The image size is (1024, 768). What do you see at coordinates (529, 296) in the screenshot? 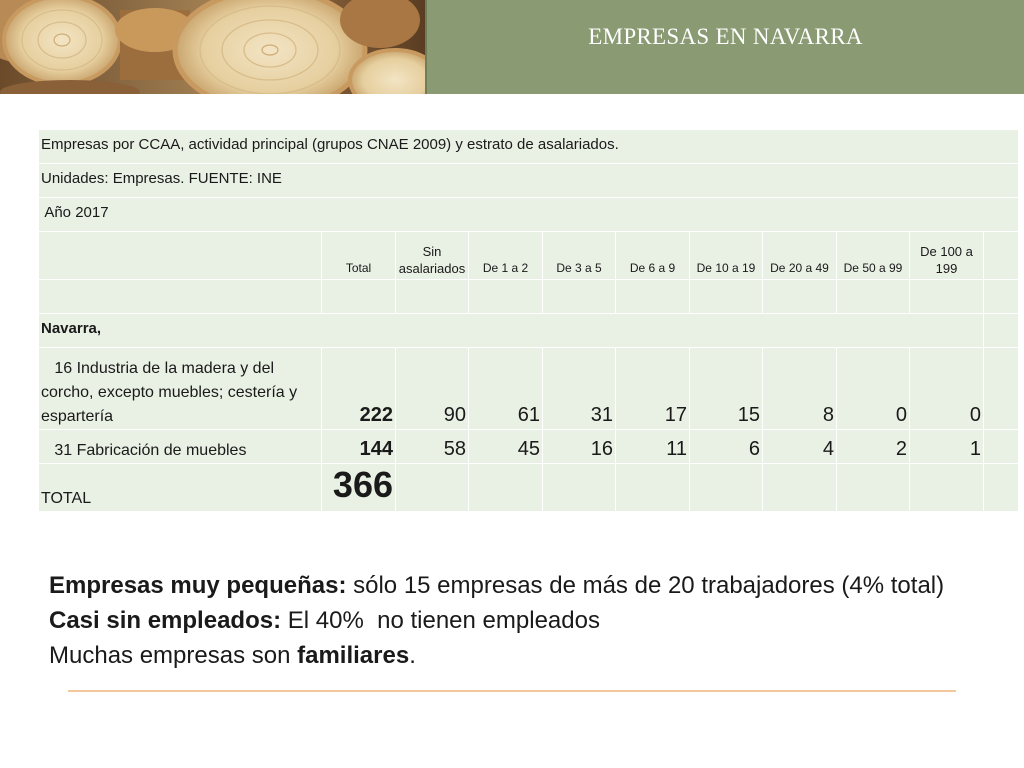
I see `table-spacer-row` at bounding box center [529, 296].